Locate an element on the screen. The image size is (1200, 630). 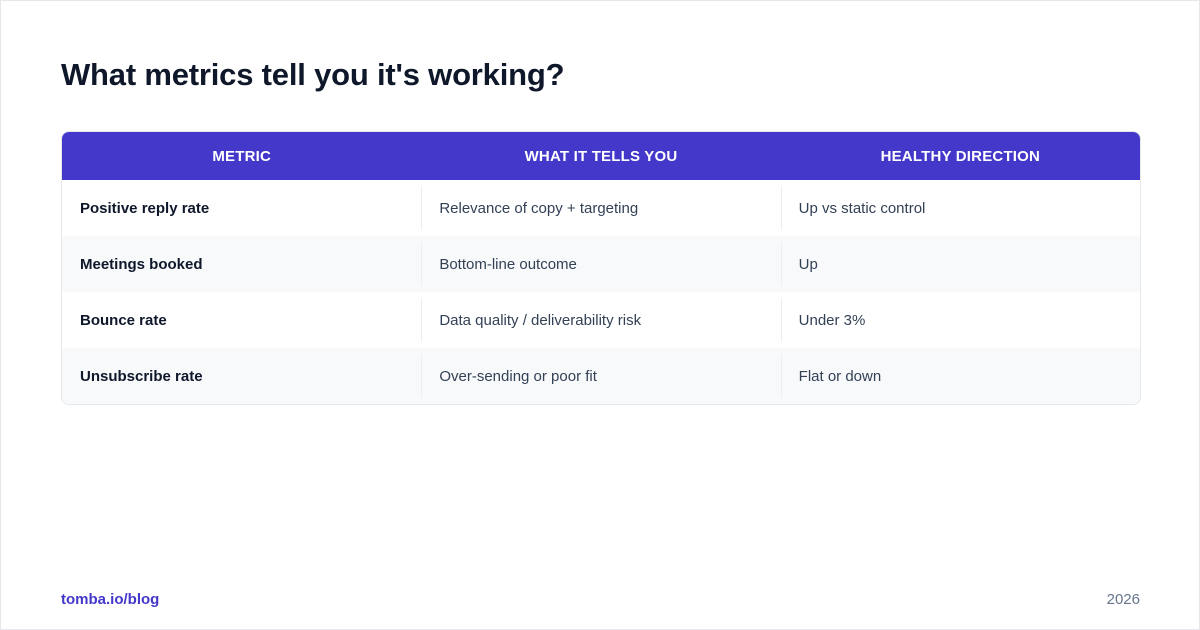
direction-cell: Up vs static control is located at coordinates (960, 208).